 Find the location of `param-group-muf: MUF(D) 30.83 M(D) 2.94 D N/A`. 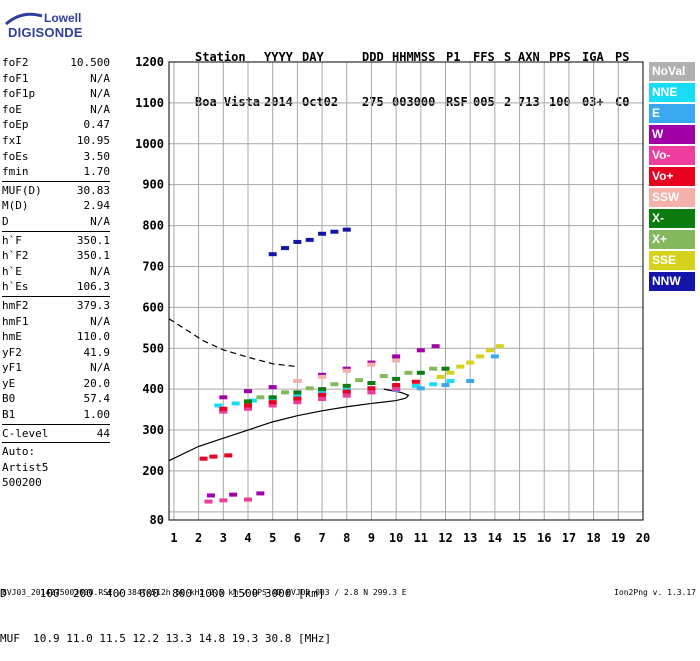

param-group-muf: MUF(D) 30.83 M(D) 2.94 D N/A is located at coordinates (56, 206).